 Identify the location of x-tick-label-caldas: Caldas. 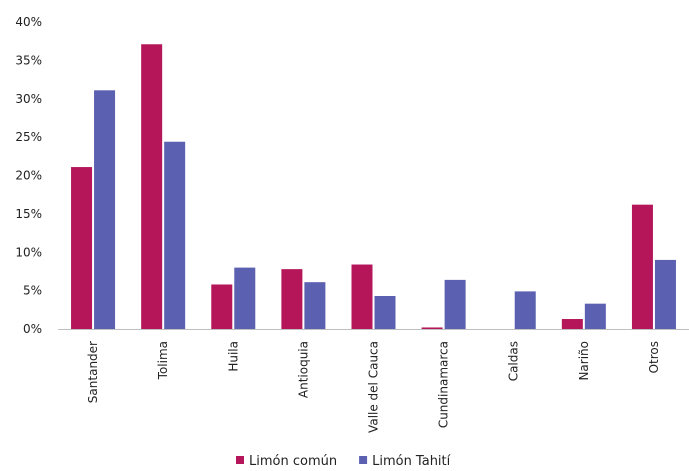
(514, 361).